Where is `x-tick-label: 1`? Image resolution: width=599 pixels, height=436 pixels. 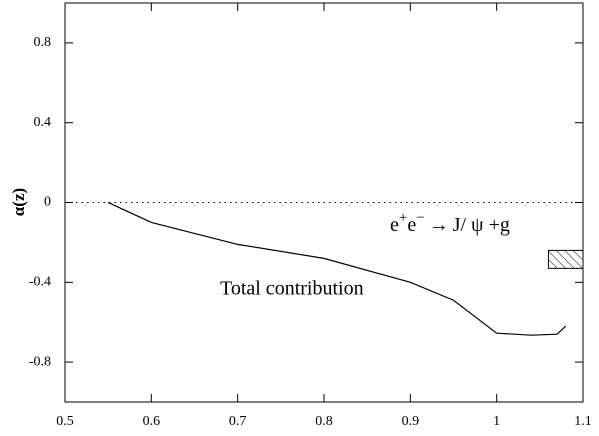 x-tick-label: 1 is located at coordinates (496, 421).